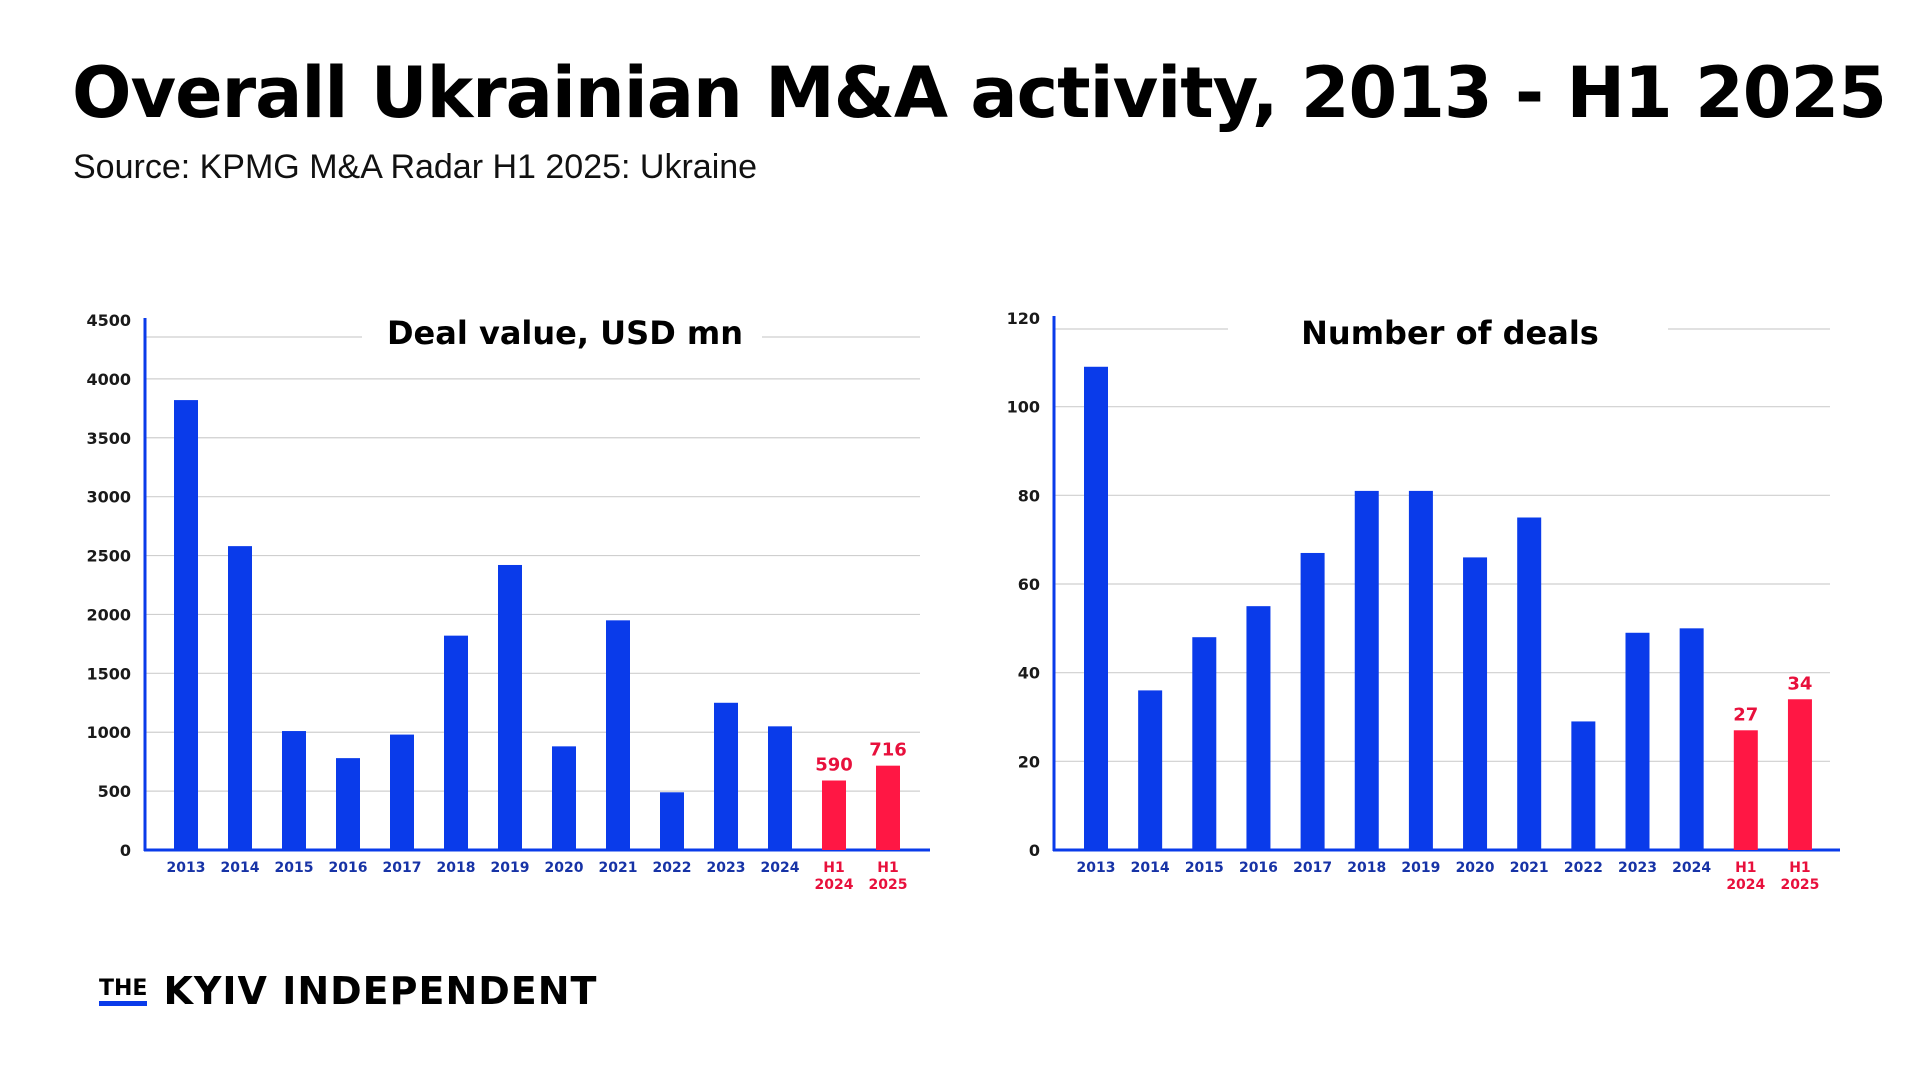 The width and height of the screenshot is (1920, 1080). I want to click on y-tick-label: 100, so click(1023, 407).